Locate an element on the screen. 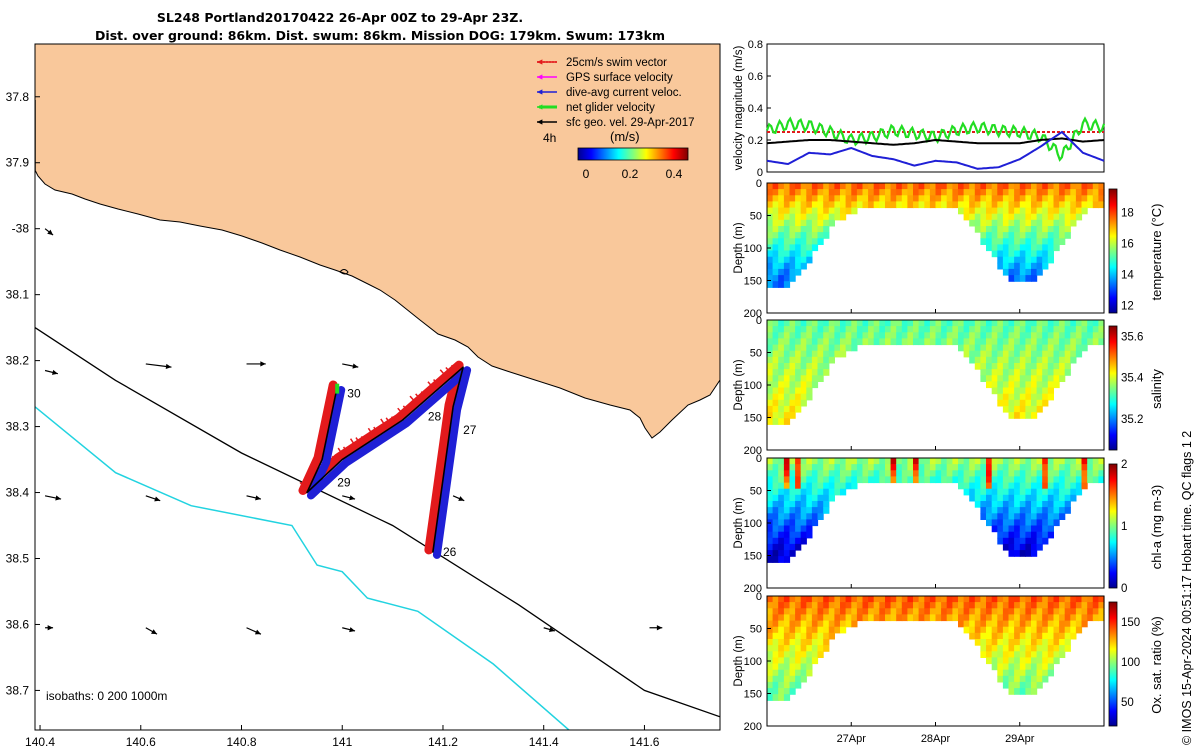 This screenshot has height=750, width=1200. legend-label: GPS surface velocity is located at coordinates (619, 78).